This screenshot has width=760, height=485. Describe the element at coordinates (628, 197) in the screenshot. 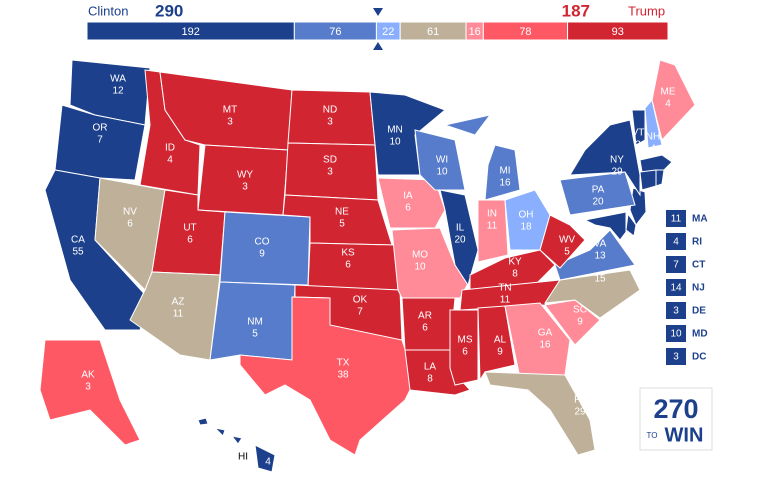

I see `small-northeast-states` at that location.